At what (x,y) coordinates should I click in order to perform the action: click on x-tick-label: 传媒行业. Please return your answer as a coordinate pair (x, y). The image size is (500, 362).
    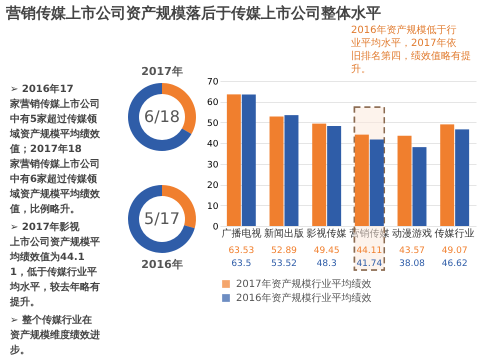
    Looking at the image, I should click on (454, 234).